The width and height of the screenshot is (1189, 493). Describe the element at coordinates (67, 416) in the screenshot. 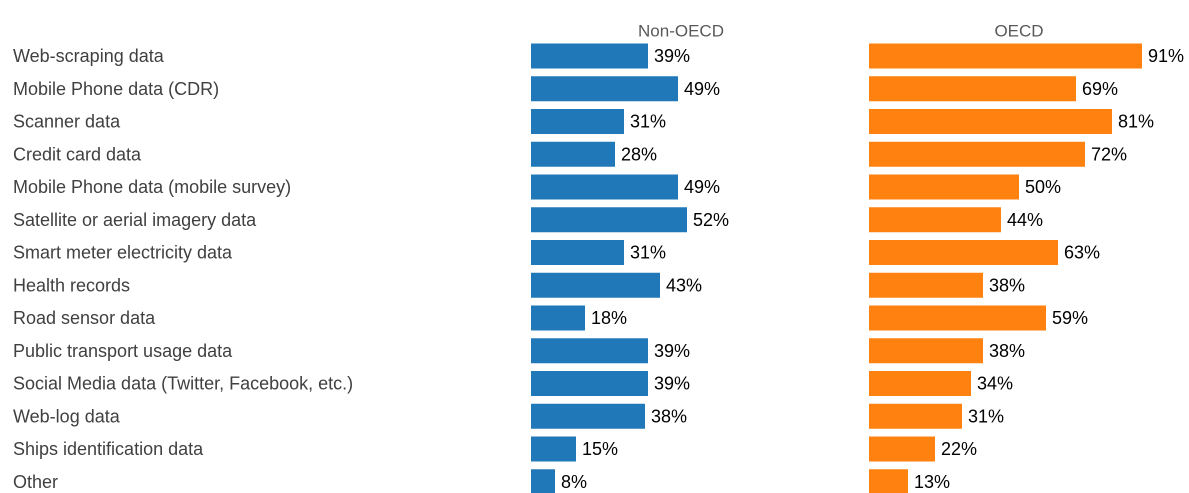

I see `category-label: Web-log data` at that location.